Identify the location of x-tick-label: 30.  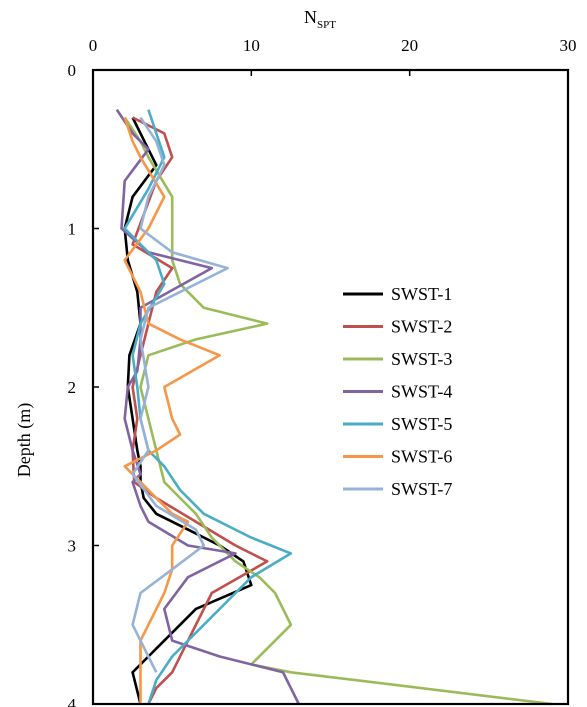
(568, 45).